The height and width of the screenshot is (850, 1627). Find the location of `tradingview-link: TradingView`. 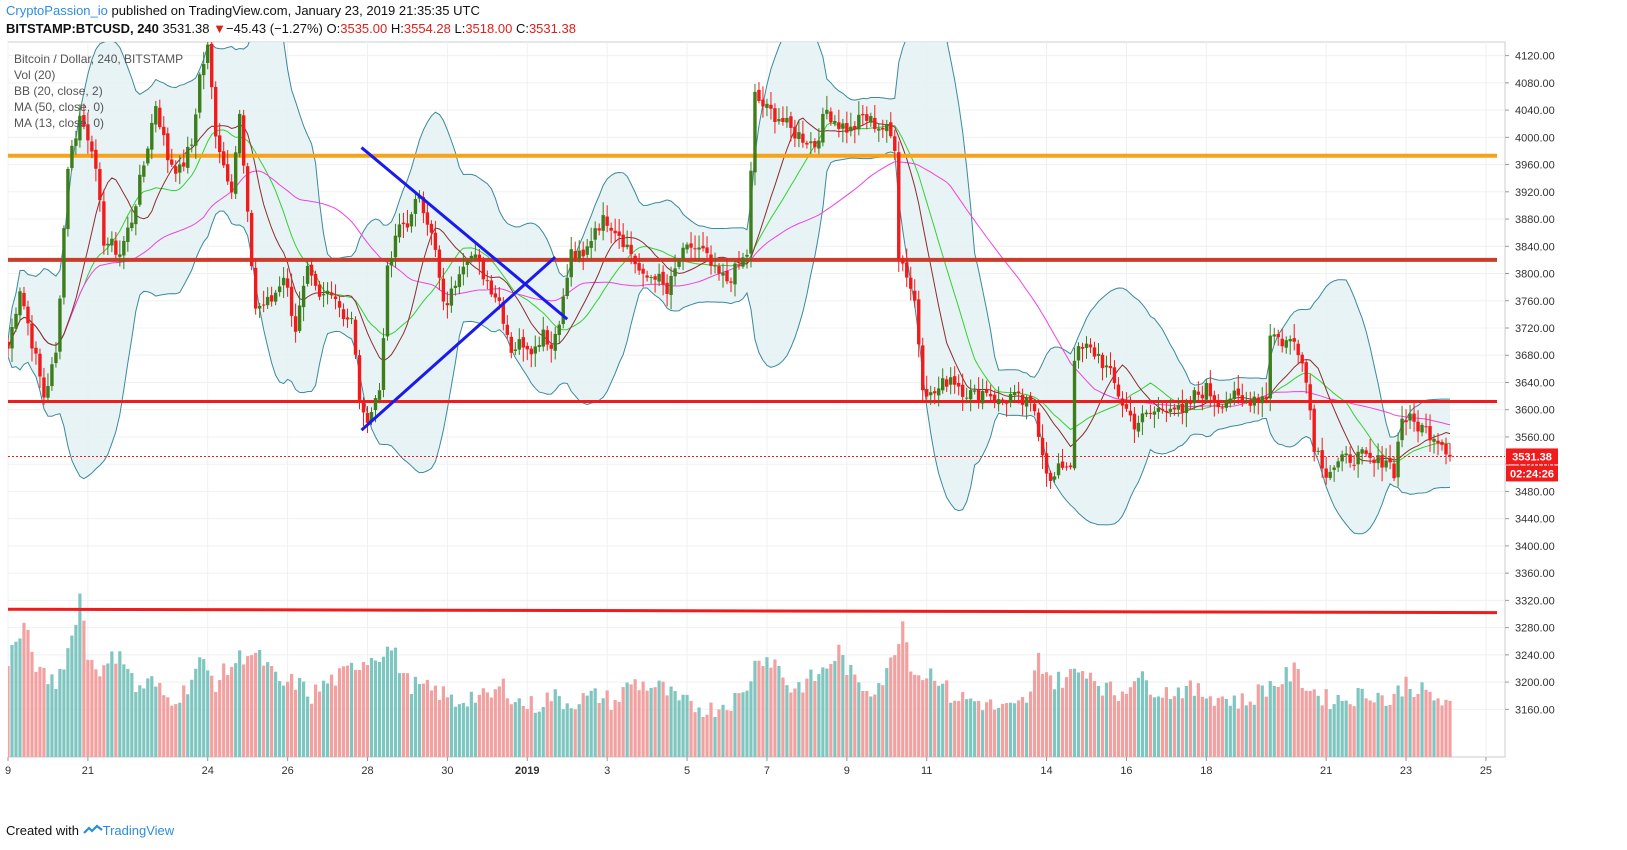

tradingview-link: TradingView is located at coordinates (138, 830).